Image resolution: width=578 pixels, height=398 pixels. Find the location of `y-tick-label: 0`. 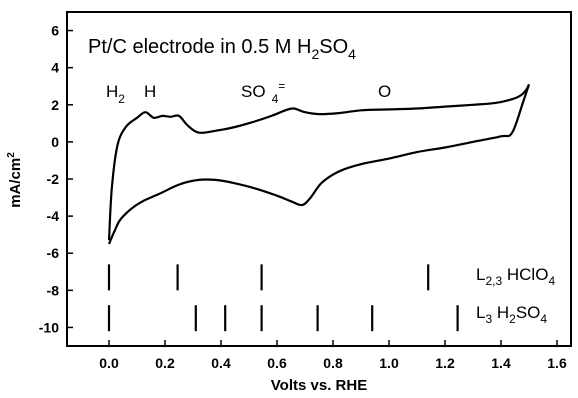

y-tick-label: 0 is located at coordinates (55, 142).